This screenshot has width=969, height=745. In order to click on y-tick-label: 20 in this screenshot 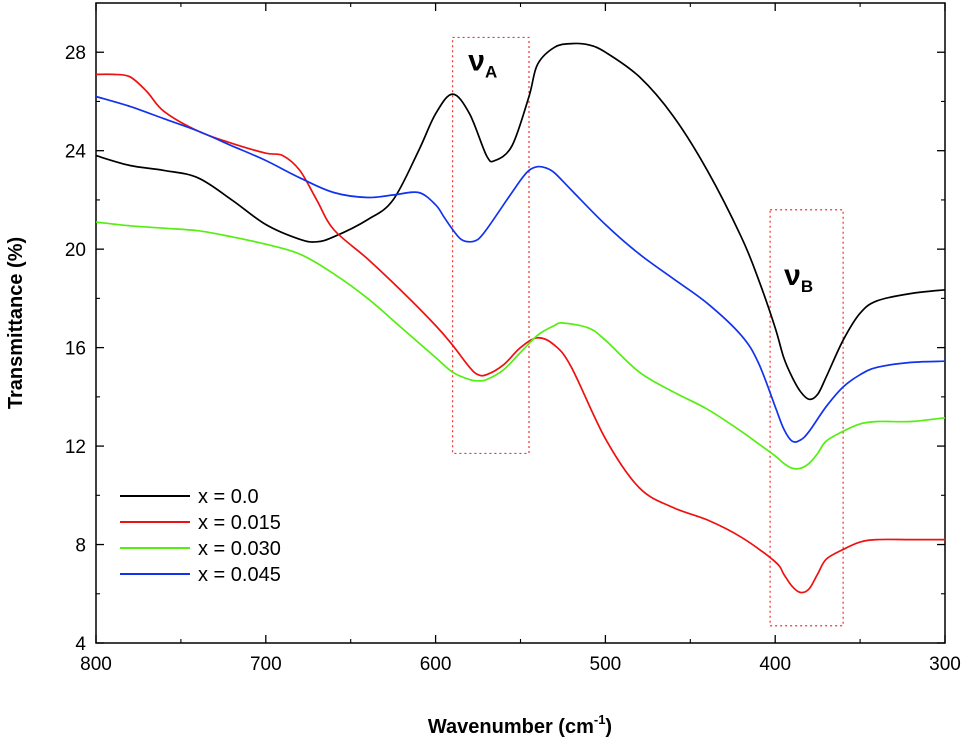, I will do `click(75, 250)`.